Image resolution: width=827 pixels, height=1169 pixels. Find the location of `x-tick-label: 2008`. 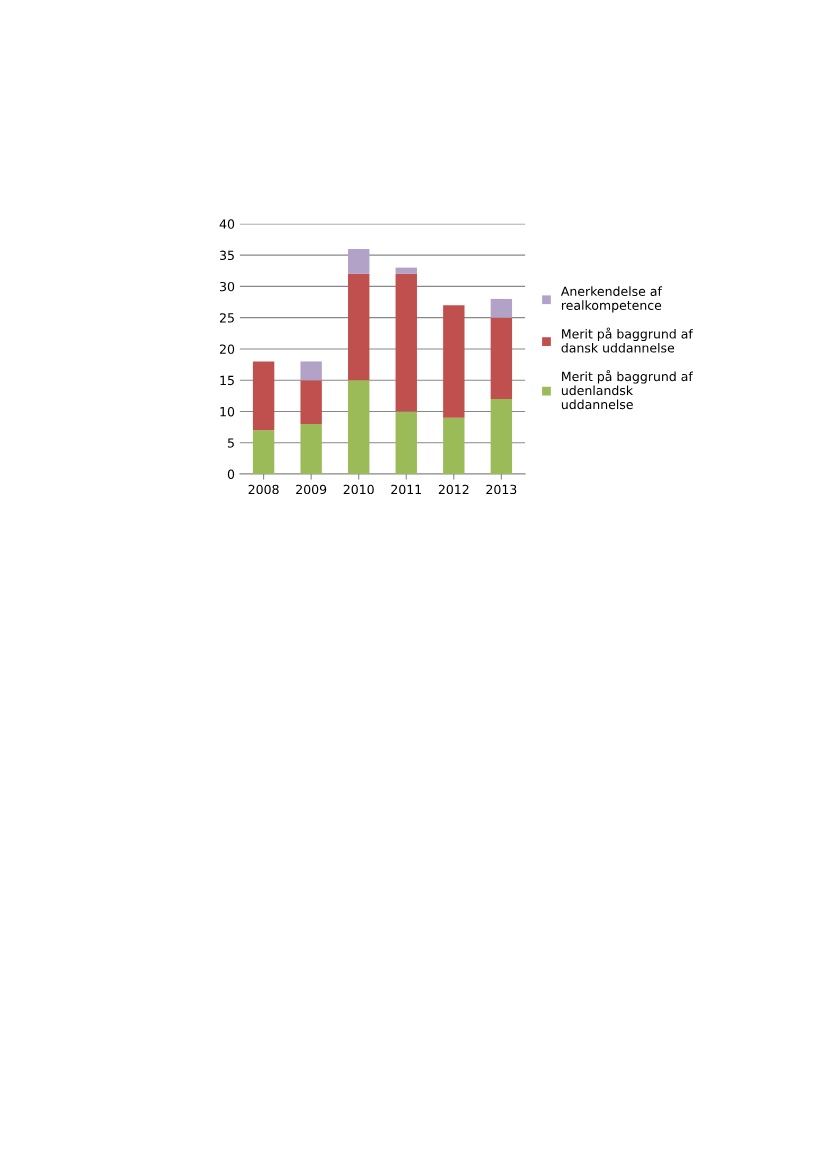

x-tick-label: 2008 is located at coordinates (263, 489).